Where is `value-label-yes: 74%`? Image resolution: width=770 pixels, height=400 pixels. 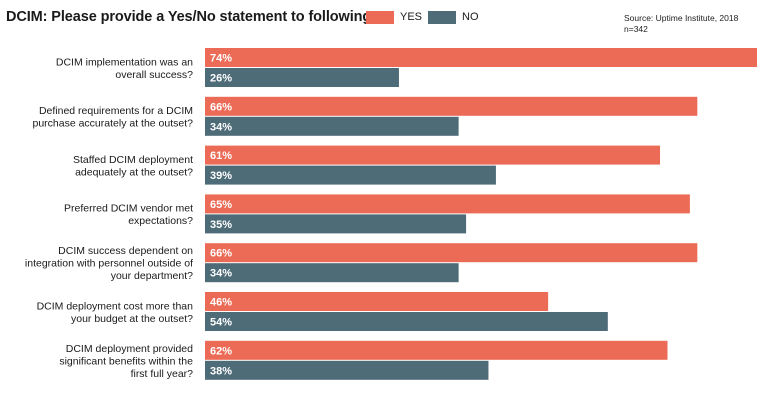 value-label-yes: 74% is located at coordinates (221, 59).